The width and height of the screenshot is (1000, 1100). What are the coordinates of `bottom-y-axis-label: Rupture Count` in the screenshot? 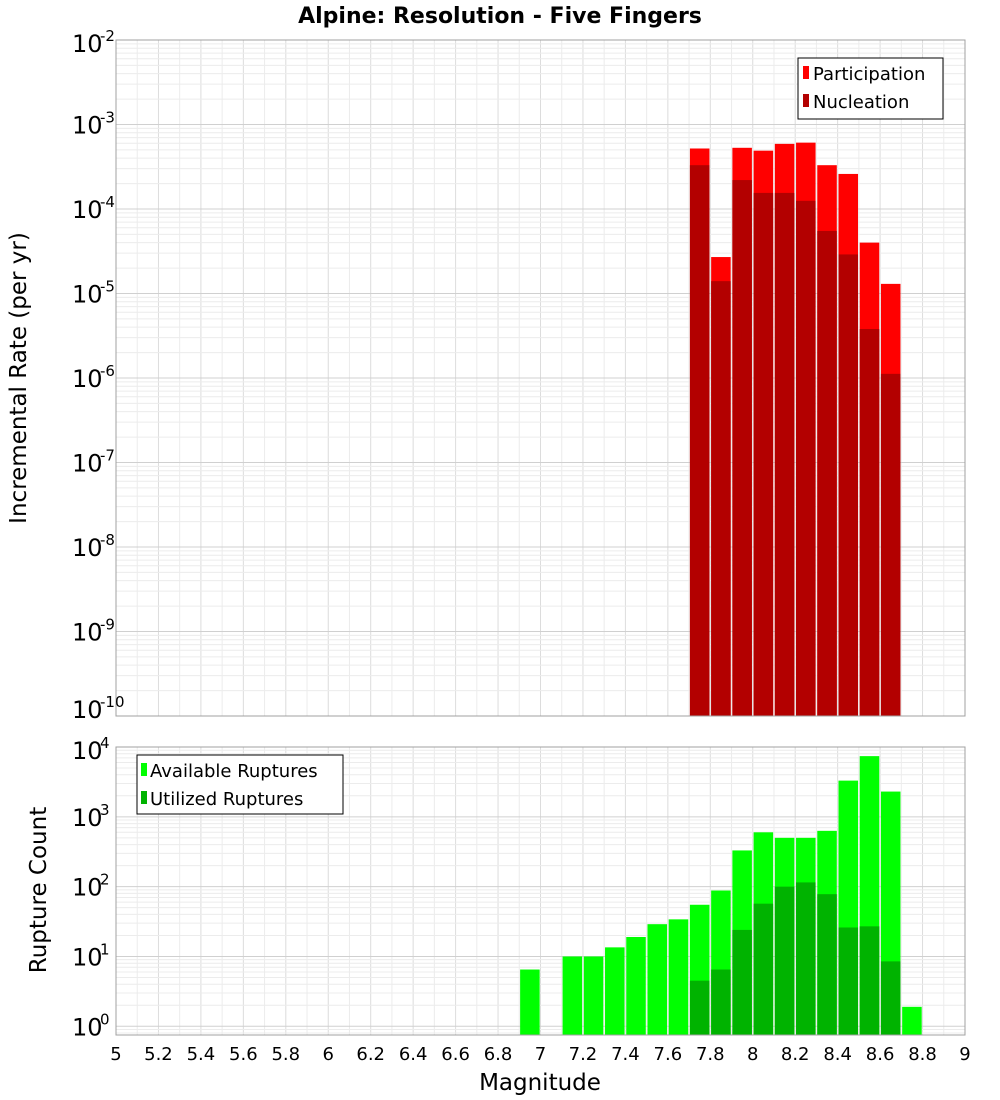 It's located at (39, 890).